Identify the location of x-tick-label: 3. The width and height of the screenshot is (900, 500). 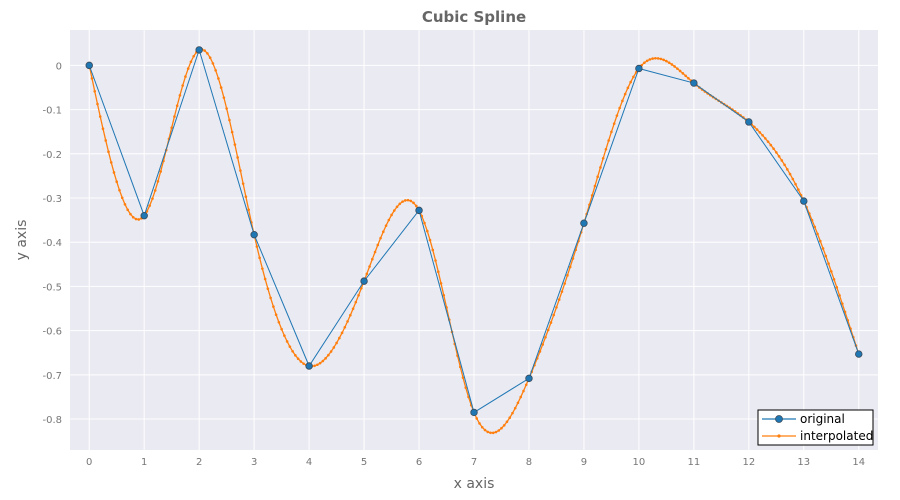
(254, 462).